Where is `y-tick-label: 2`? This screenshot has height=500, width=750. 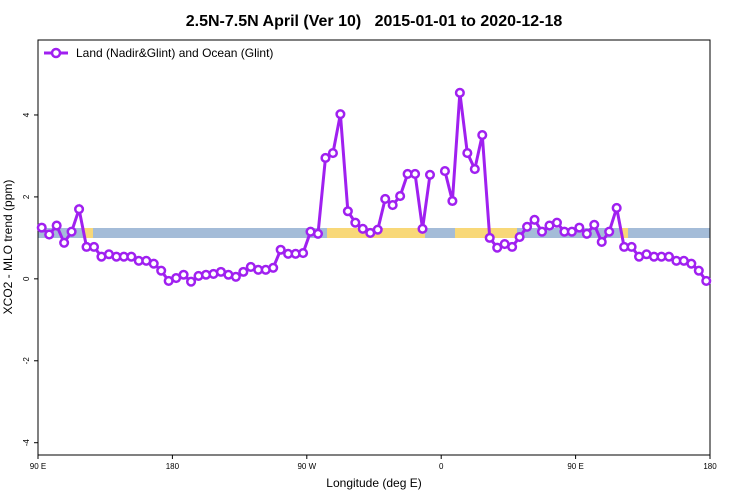 y-tick-label: 2 is located at coordinates (26, 196).